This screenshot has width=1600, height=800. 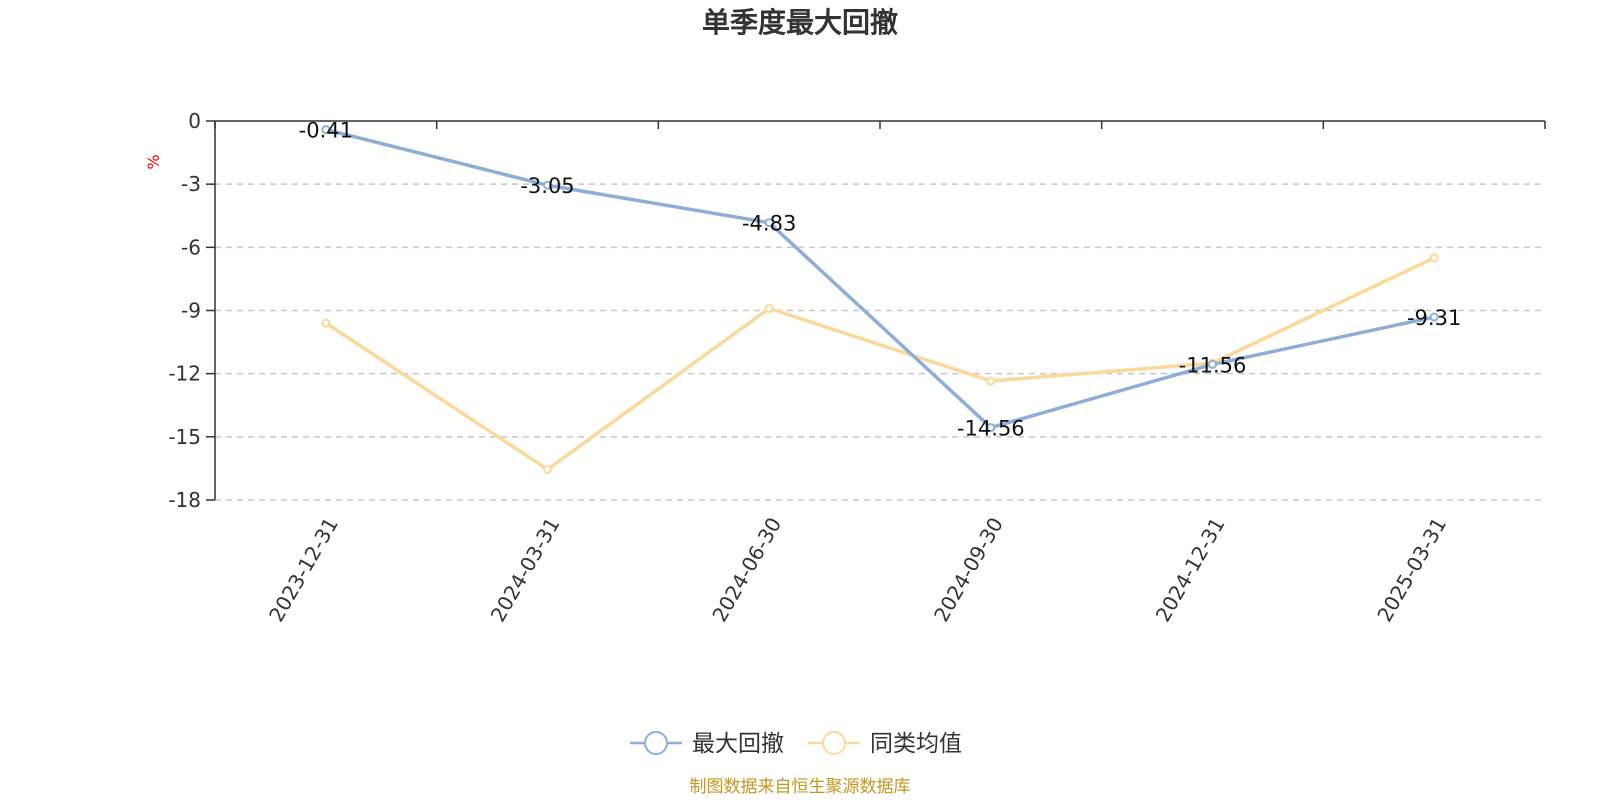 I want to click on x-tick-label: 2024-06-30, so click(x=746, y=569).